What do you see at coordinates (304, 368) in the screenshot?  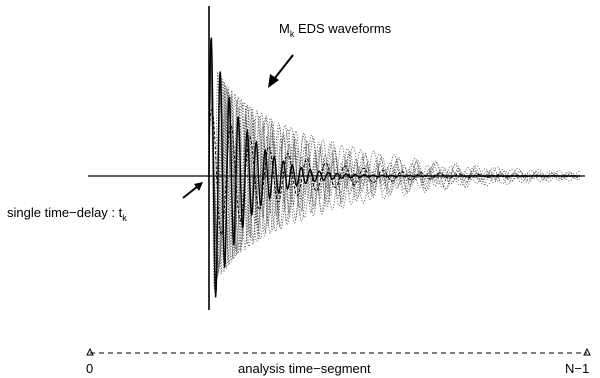 I see `segment-caption: analysis time−segment` at bounding box center [304, 368].